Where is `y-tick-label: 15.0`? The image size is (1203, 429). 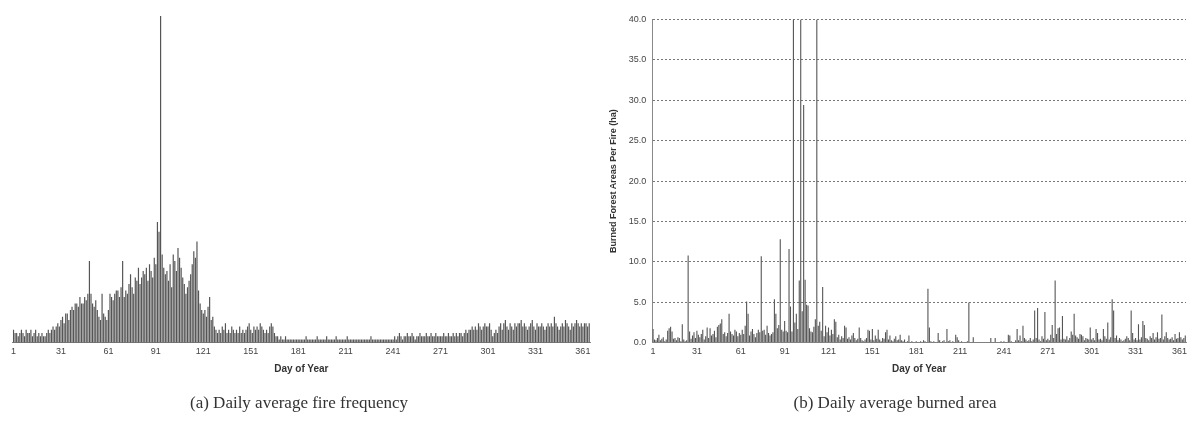 y-tick-label: 15.0 is located at coordinates (637, 221).